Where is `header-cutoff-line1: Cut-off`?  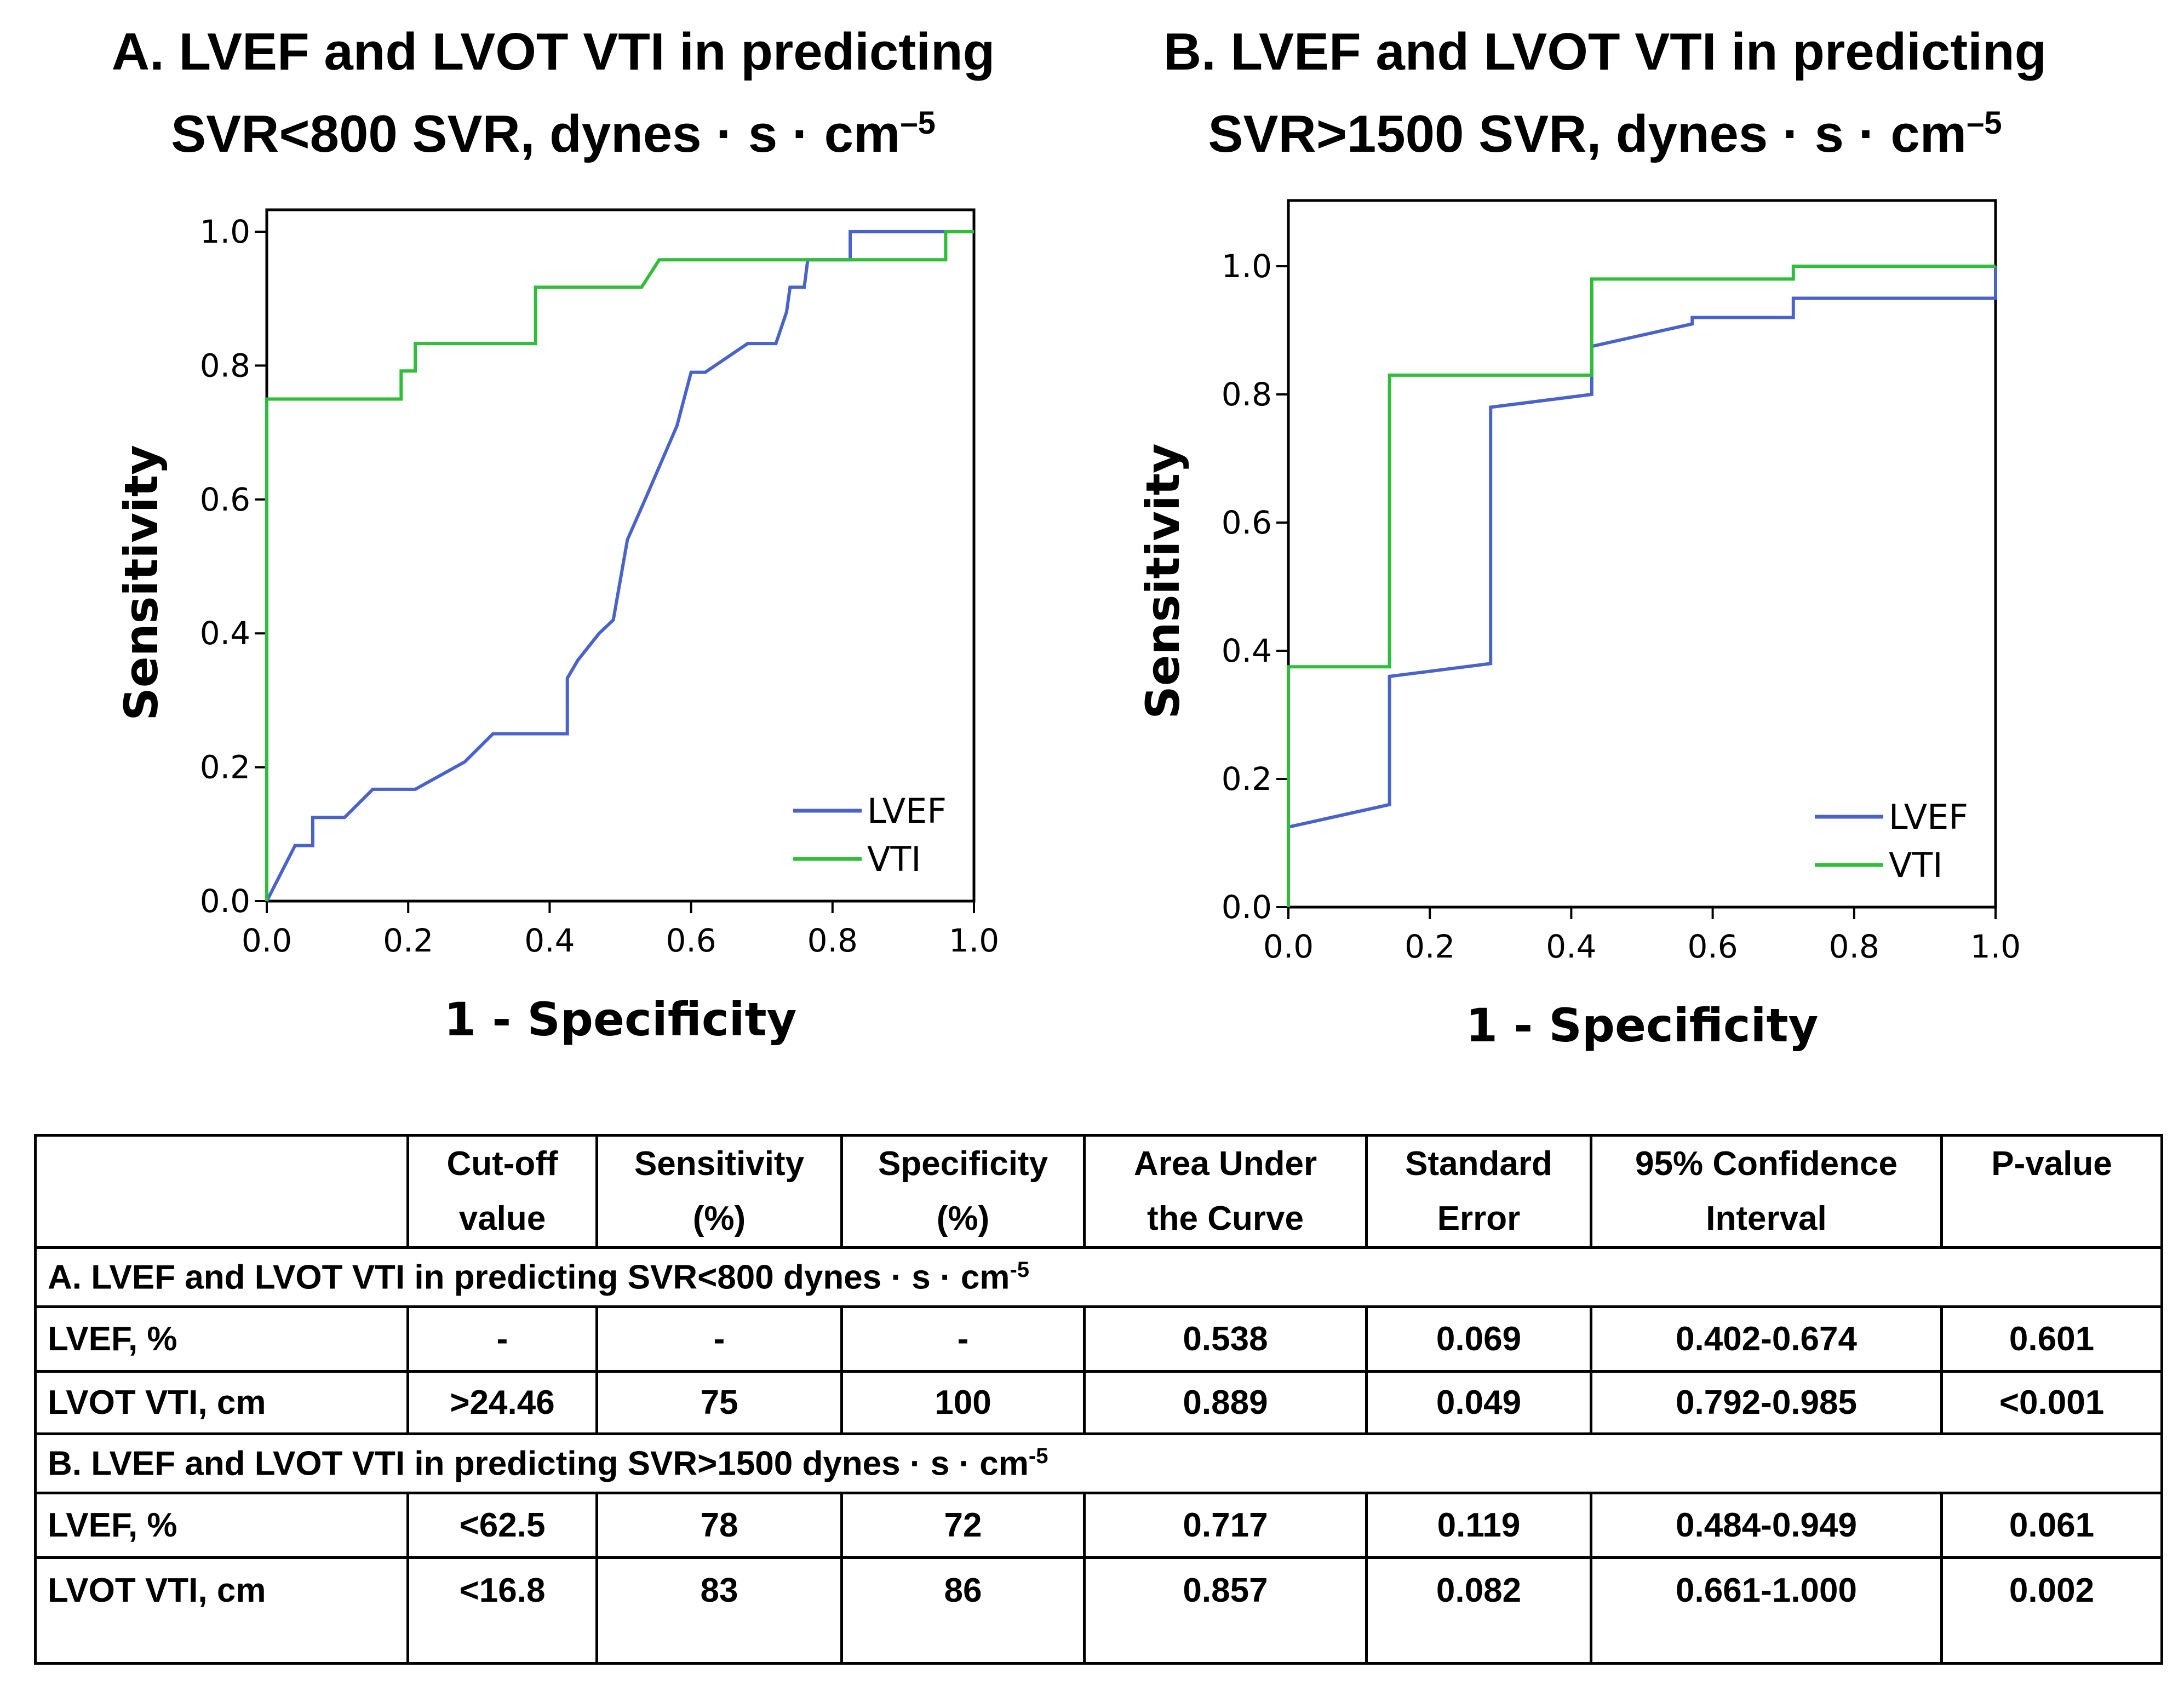
header-cutoff-line1: Cut-off is located at coordinates (502, 1164).